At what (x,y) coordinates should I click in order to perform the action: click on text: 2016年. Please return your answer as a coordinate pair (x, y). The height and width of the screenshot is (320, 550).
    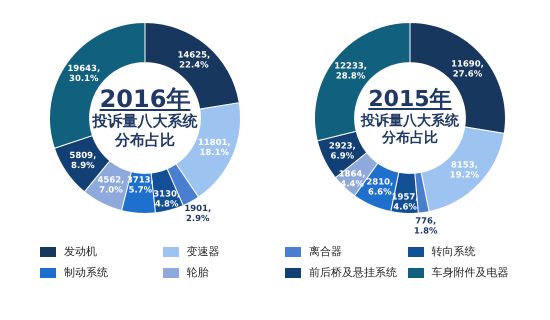
    Looking at the image, I should click on (144, 99).